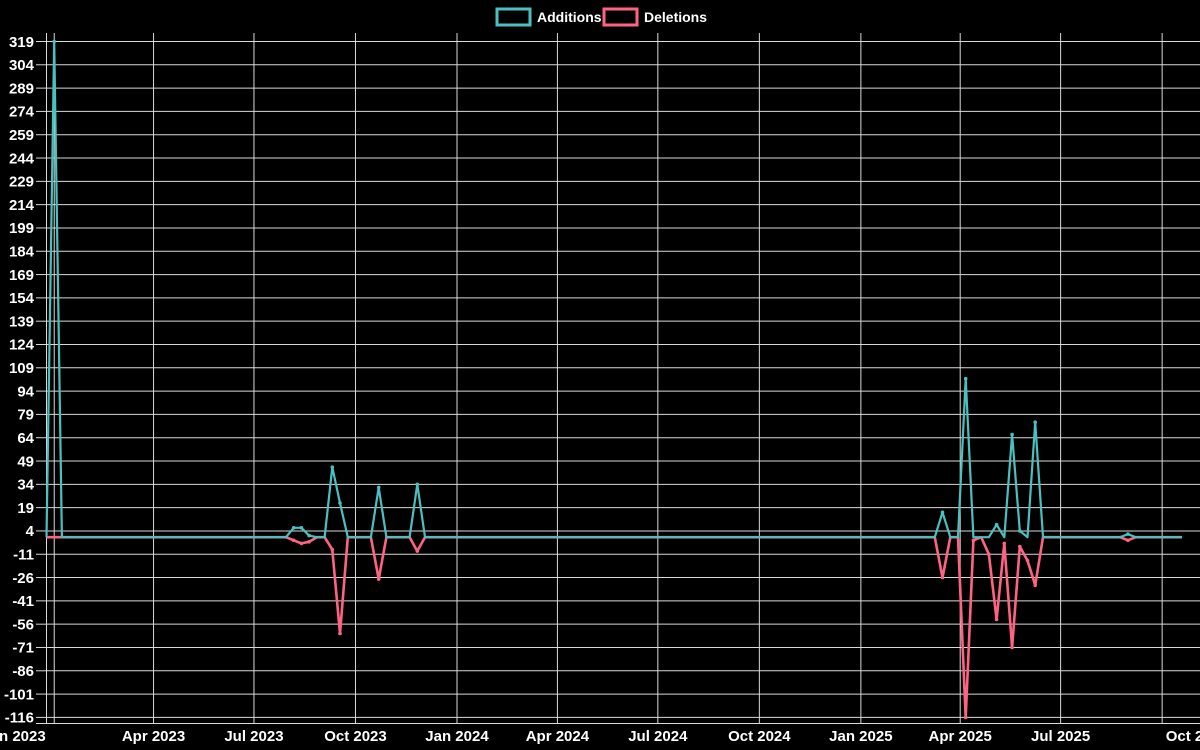  What do you see at coordinates (558, 736) in the screenshot?
I see `x-axis-tick-label: Apr 2024` at bounding box center [558, 736].